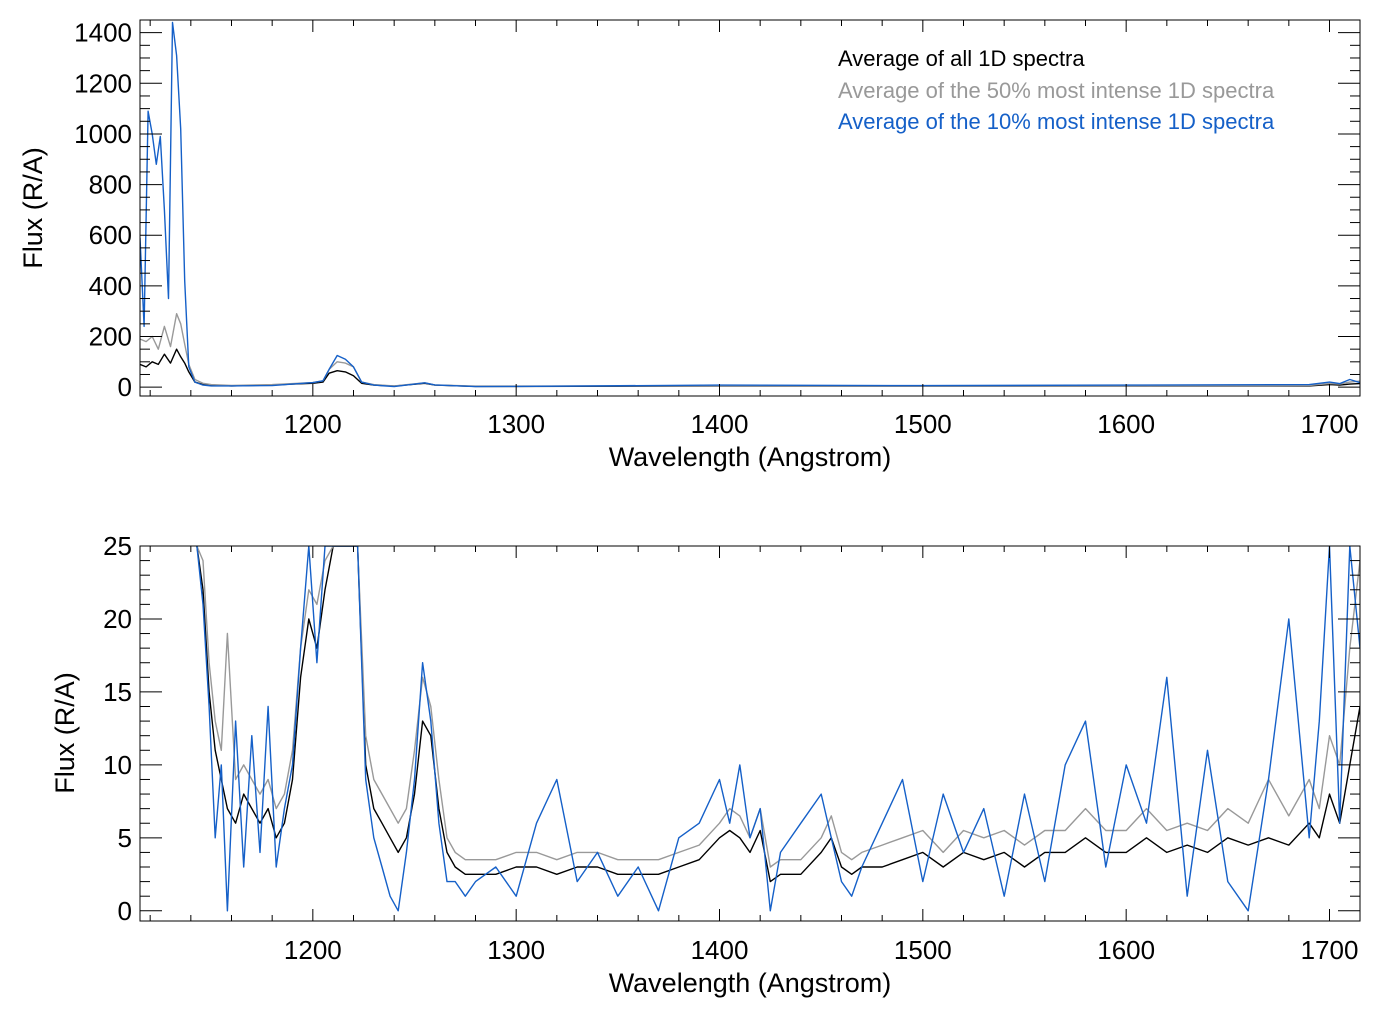  I want to click on y-tick-label: 15, so click(117, 692).